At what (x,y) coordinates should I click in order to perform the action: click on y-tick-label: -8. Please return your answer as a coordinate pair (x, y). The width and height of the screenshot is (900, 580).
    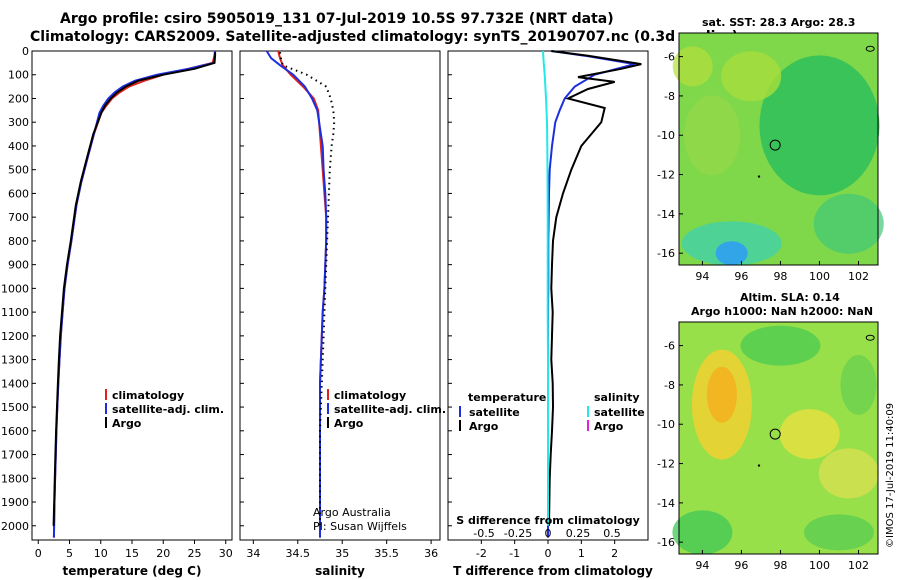
    Looking at the image, I should click on (669, 96).